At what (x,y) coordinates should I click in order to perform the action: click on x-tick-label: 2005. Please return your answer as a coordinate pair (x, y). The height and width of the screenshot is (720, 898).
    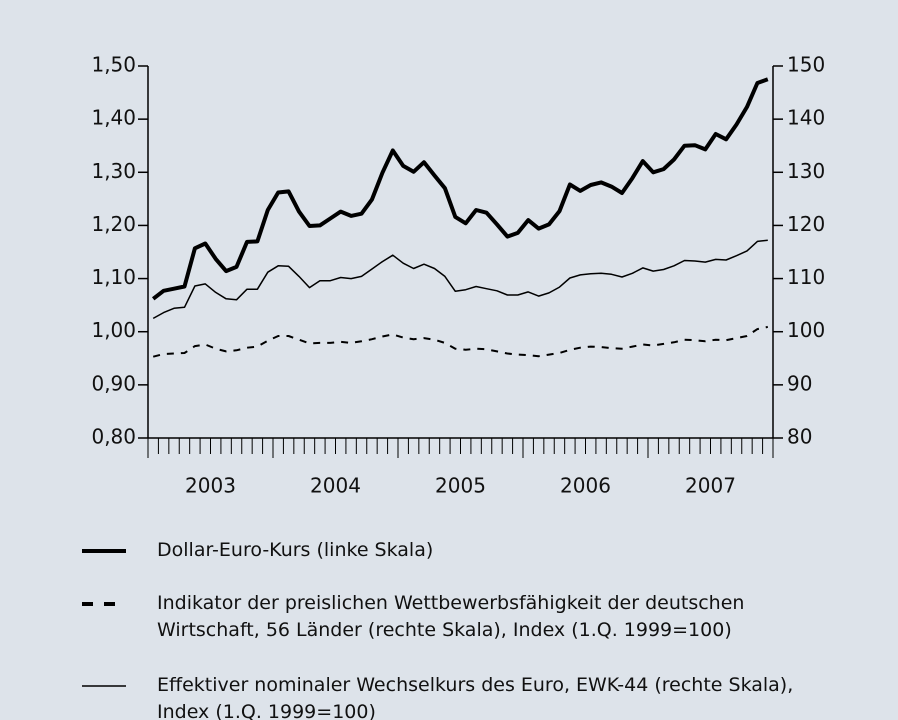
    Looking at the image, I should click on (460, 486).